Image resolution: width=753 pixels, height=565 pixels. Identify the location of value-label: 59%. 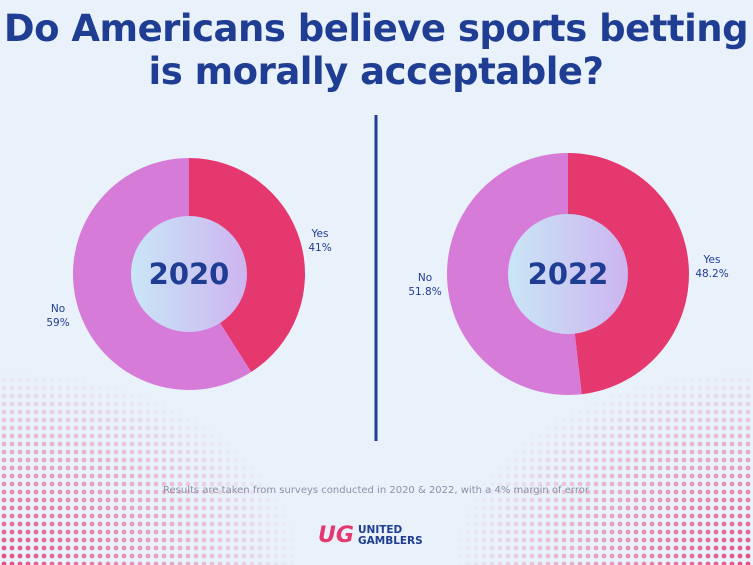
(57, 323).